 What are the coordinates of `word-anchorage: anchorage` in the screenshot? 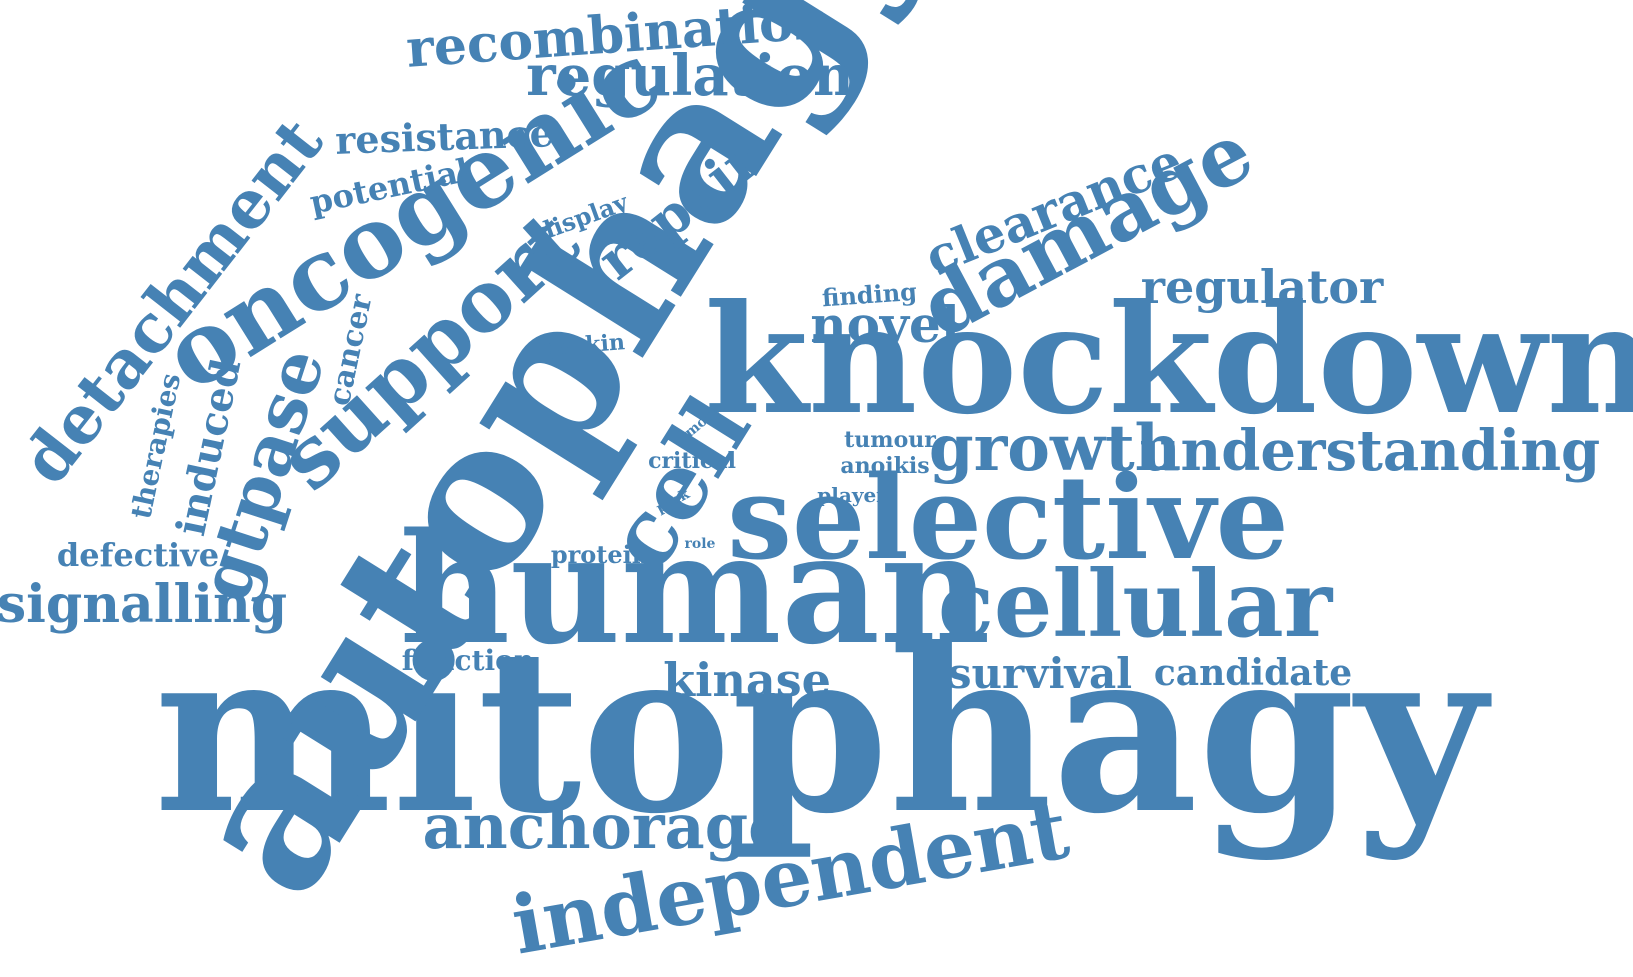 It's located at (604, 826).